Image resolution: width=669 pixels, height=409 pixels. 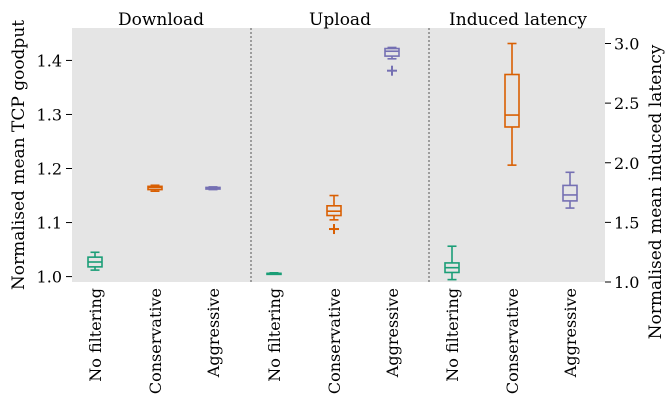 I want to click on panel-title-upload: Upload, so click(x=340, y=20).